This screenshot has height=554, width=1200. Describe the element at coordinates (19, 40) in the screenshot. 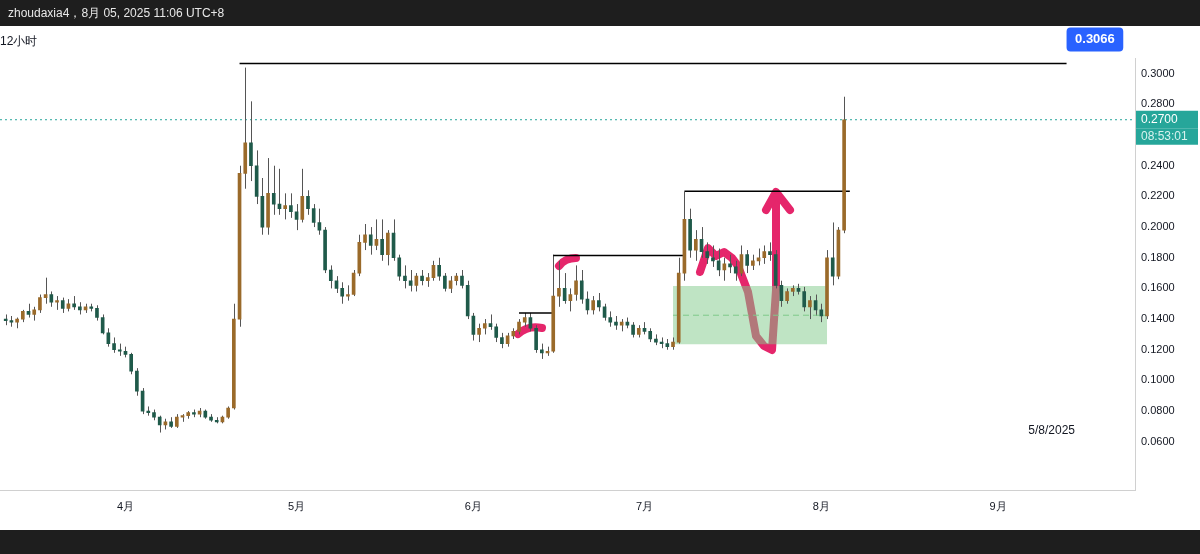

I see `chart-title: 12小时` at that location.